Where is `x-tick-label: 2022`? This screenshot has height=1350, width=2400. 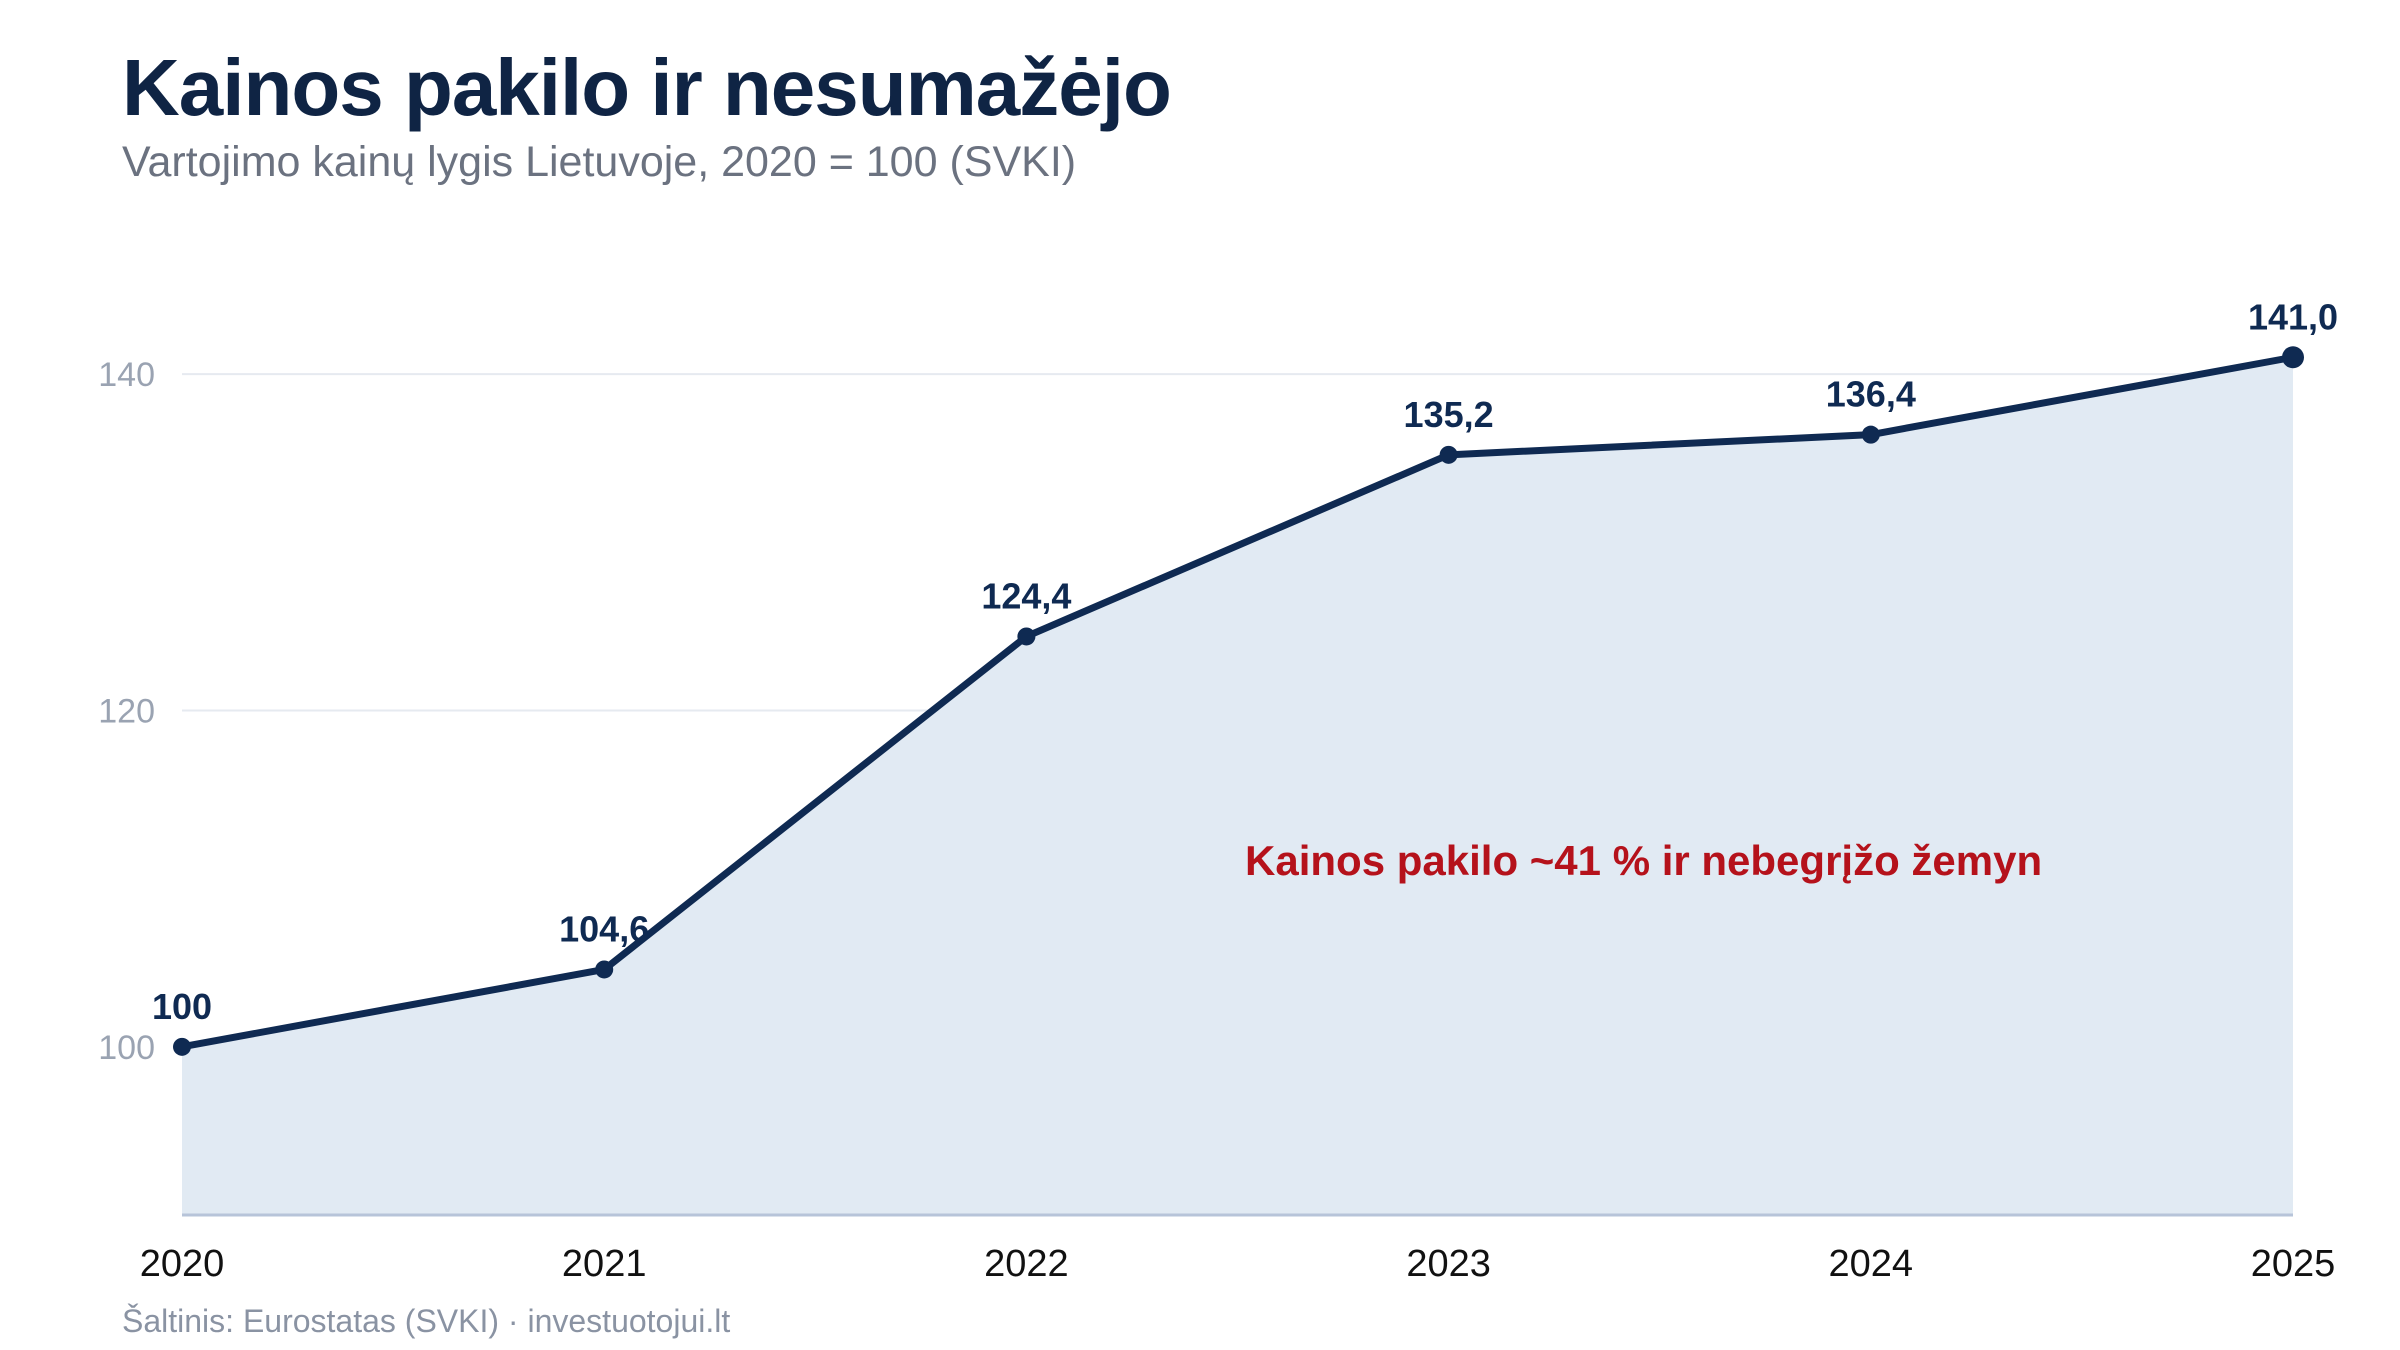 x-tick-label: 2022 is located at coordinates (1026, 1264).